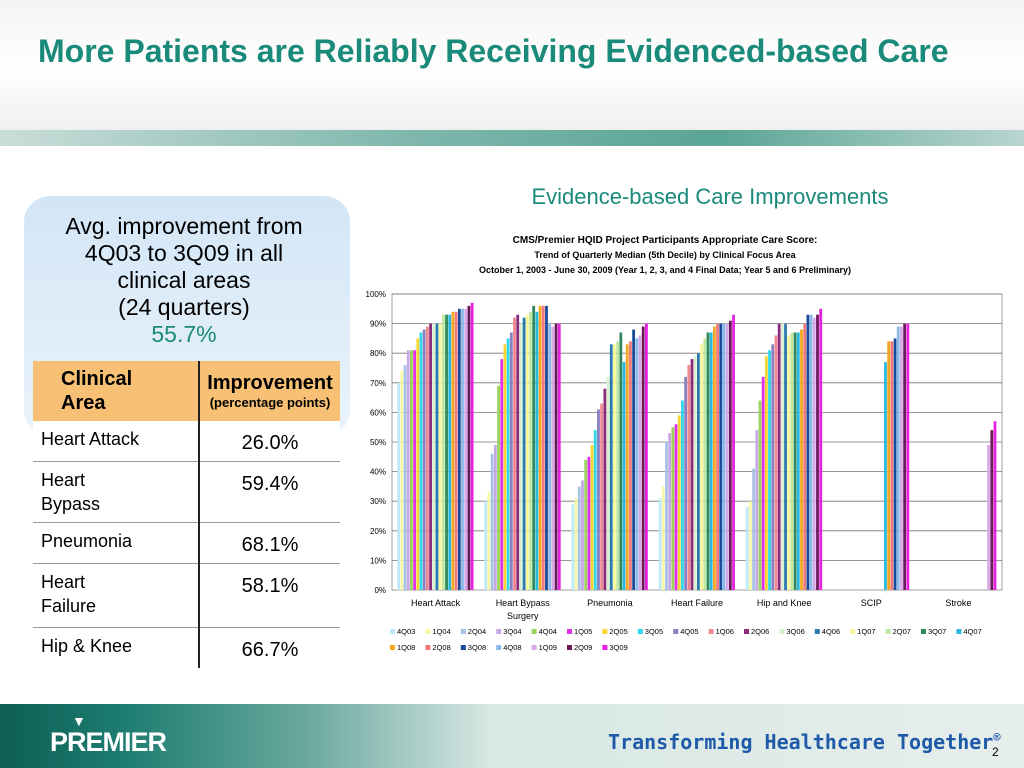 The image size is (1024, 768). Describe the element at coordinates (83, 403) in the screenshot. I see `header-area-line-2: Area` at that location.